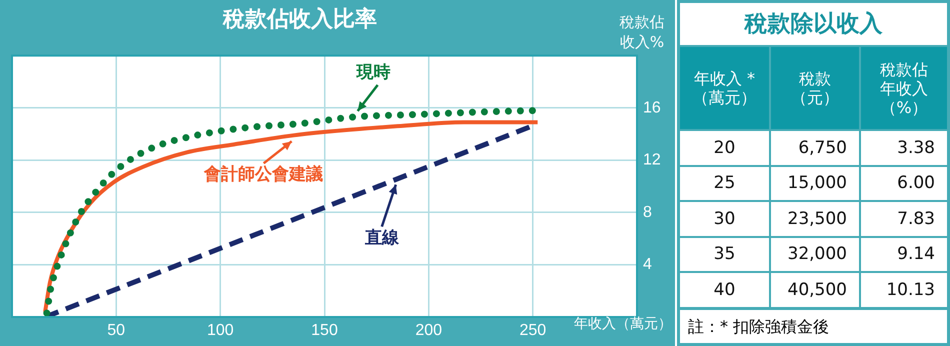 This screenshot has height=346, width=950. Describe the element at coordinates (904, 147) in the screenshot. I see `data-label: 3.38` at that location.